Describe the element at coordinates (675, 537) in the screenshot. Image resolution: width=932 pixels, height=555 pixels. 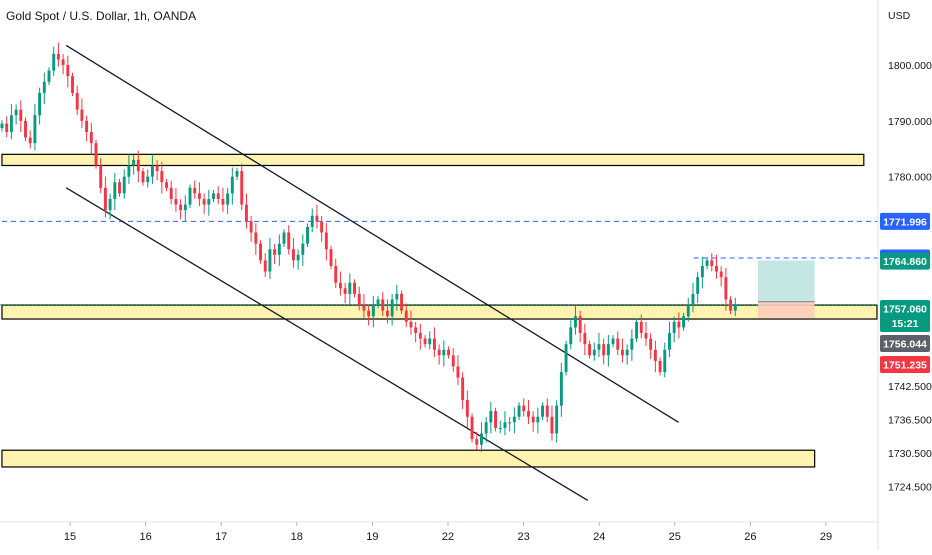
I see `x-tick-label: 25` at that location.